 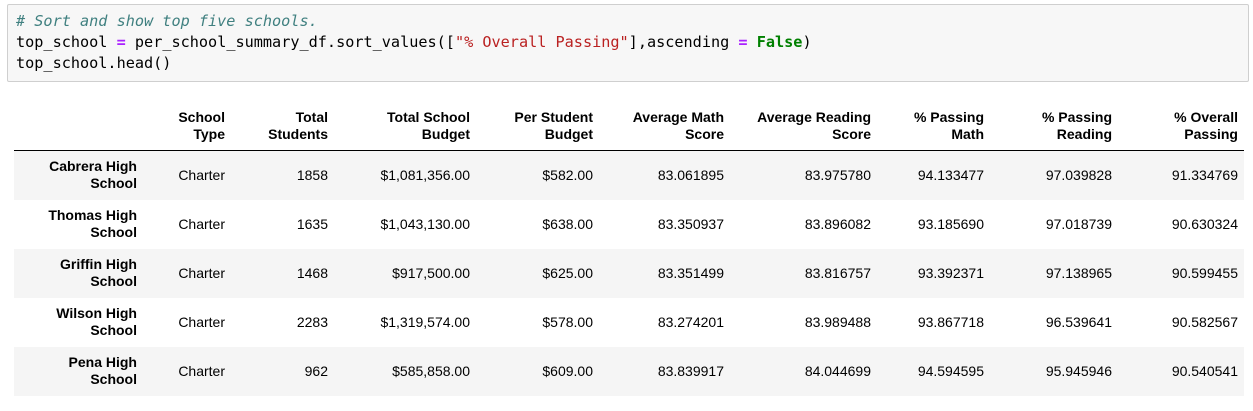 What do you see at coordinates (933, 128) in the screenshot?
I see `column-header: % Passing Math` at bounding box center [933, 128].